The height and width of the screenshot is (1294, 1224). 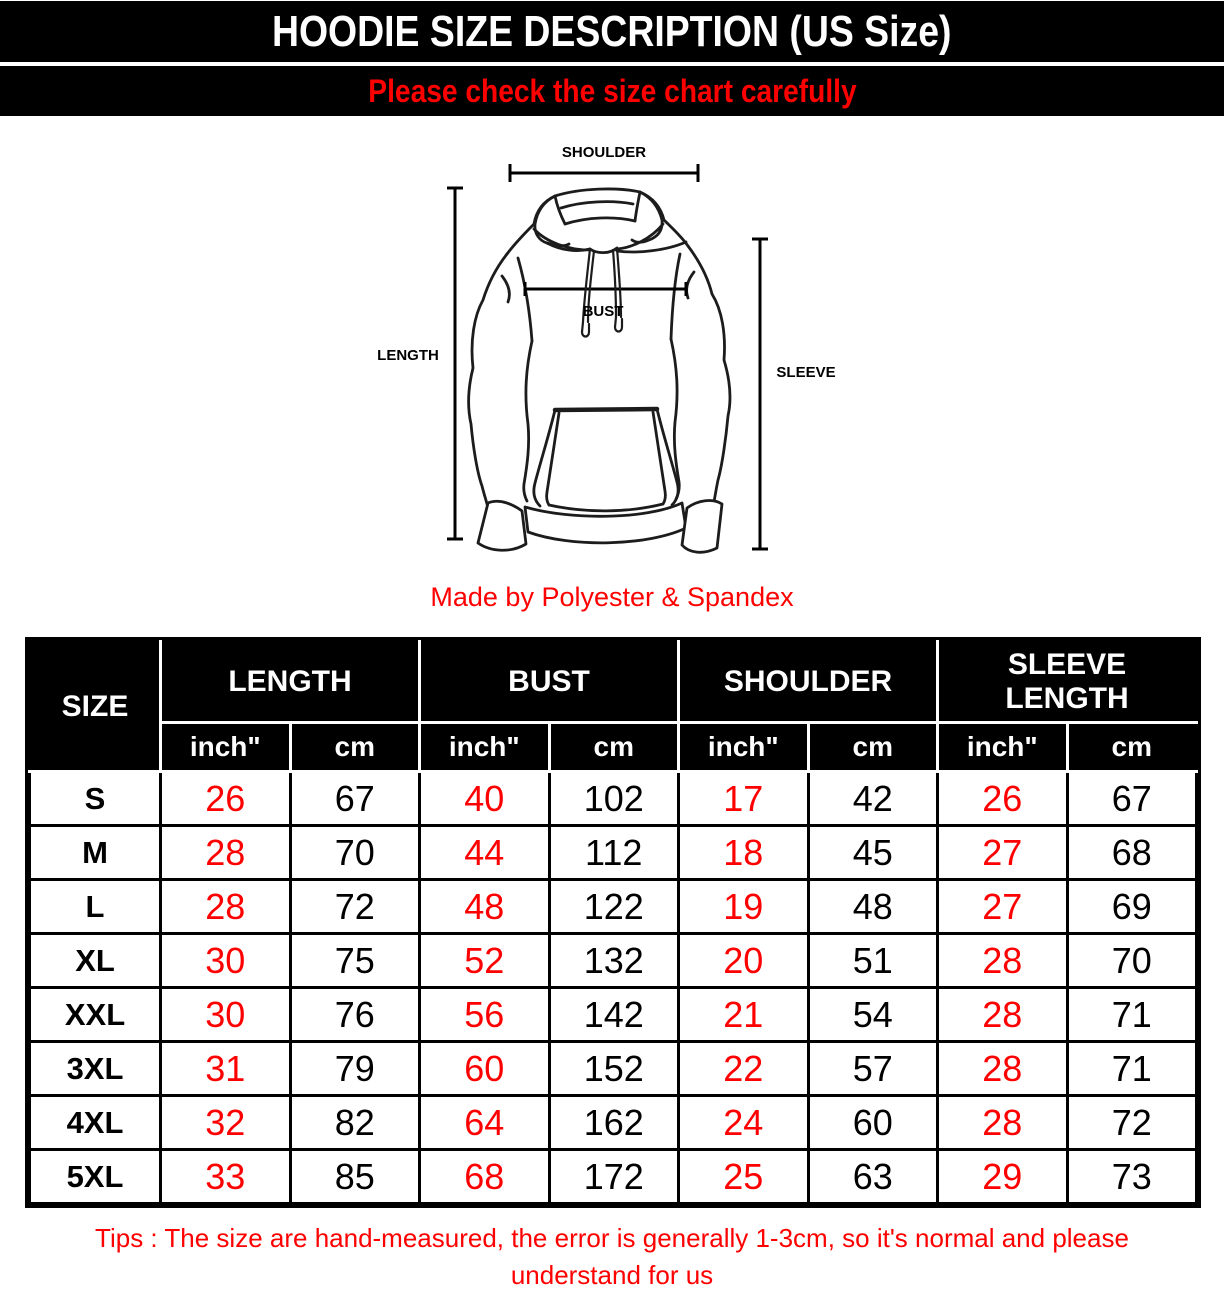 I want to click on size-cell: 4XL, so click(x=95, y=1122).